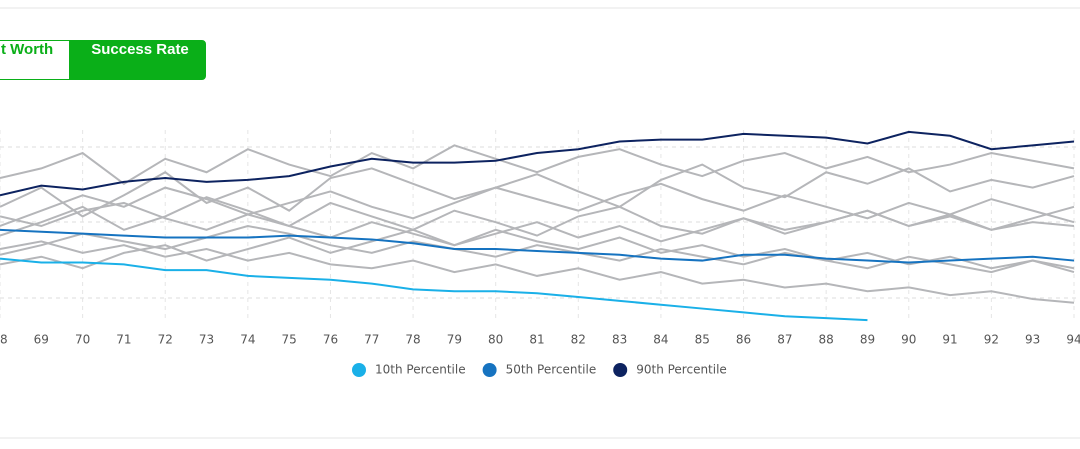  Describe the element at coordinates (247, 340) in the screenshot. I see `x-tick-label: 74` at that location.